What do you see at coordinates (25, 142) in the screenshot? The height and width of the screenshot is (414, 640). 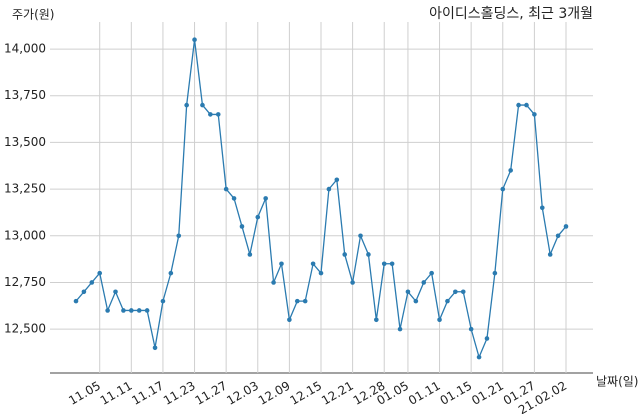 I see `y-tick-label: 13,500` at bounding box center [25, 142].